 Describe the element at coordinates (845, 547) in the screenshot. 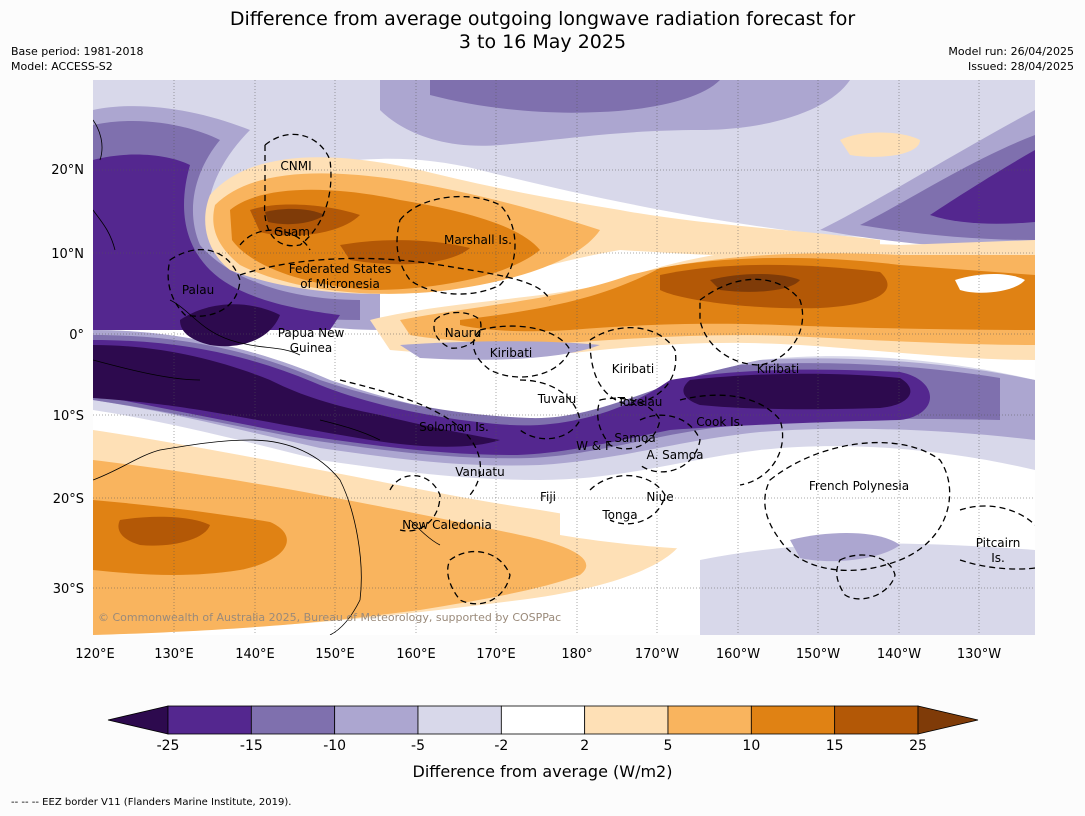

I see `olr-south-east-light` at that location.